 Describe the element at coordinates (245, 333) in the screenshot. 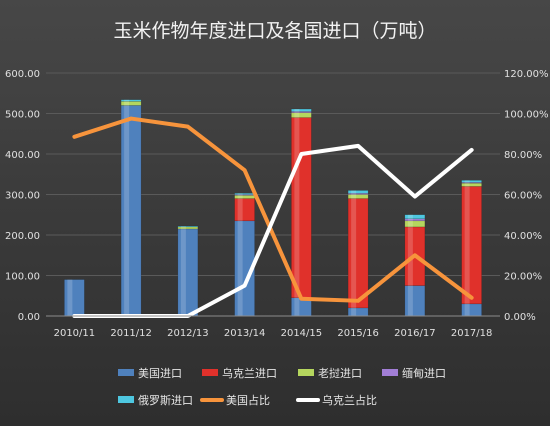

I see `x-tick-label: 2013/14` at that location.